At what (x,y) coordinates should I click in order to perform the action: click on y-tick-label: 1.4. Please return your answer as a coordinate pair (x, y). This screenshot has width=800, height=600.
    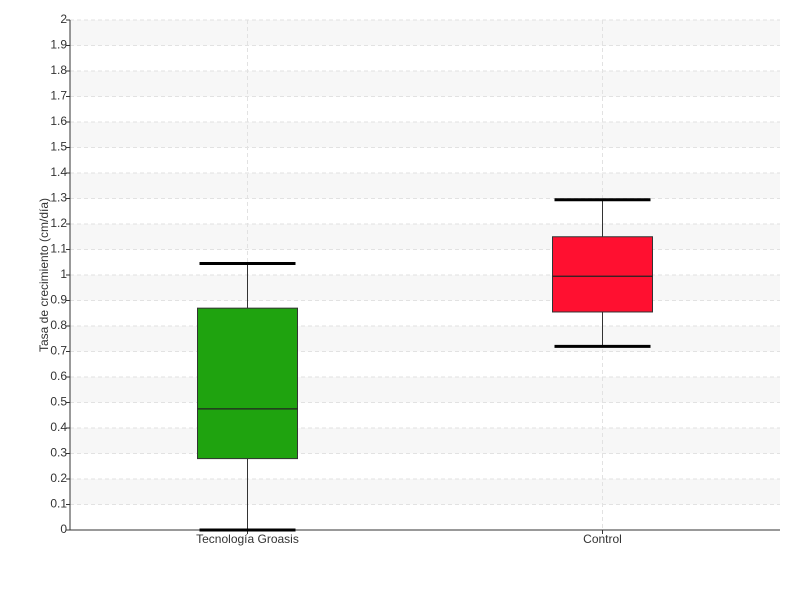
    Looking at the image, I should click on (58, 172).